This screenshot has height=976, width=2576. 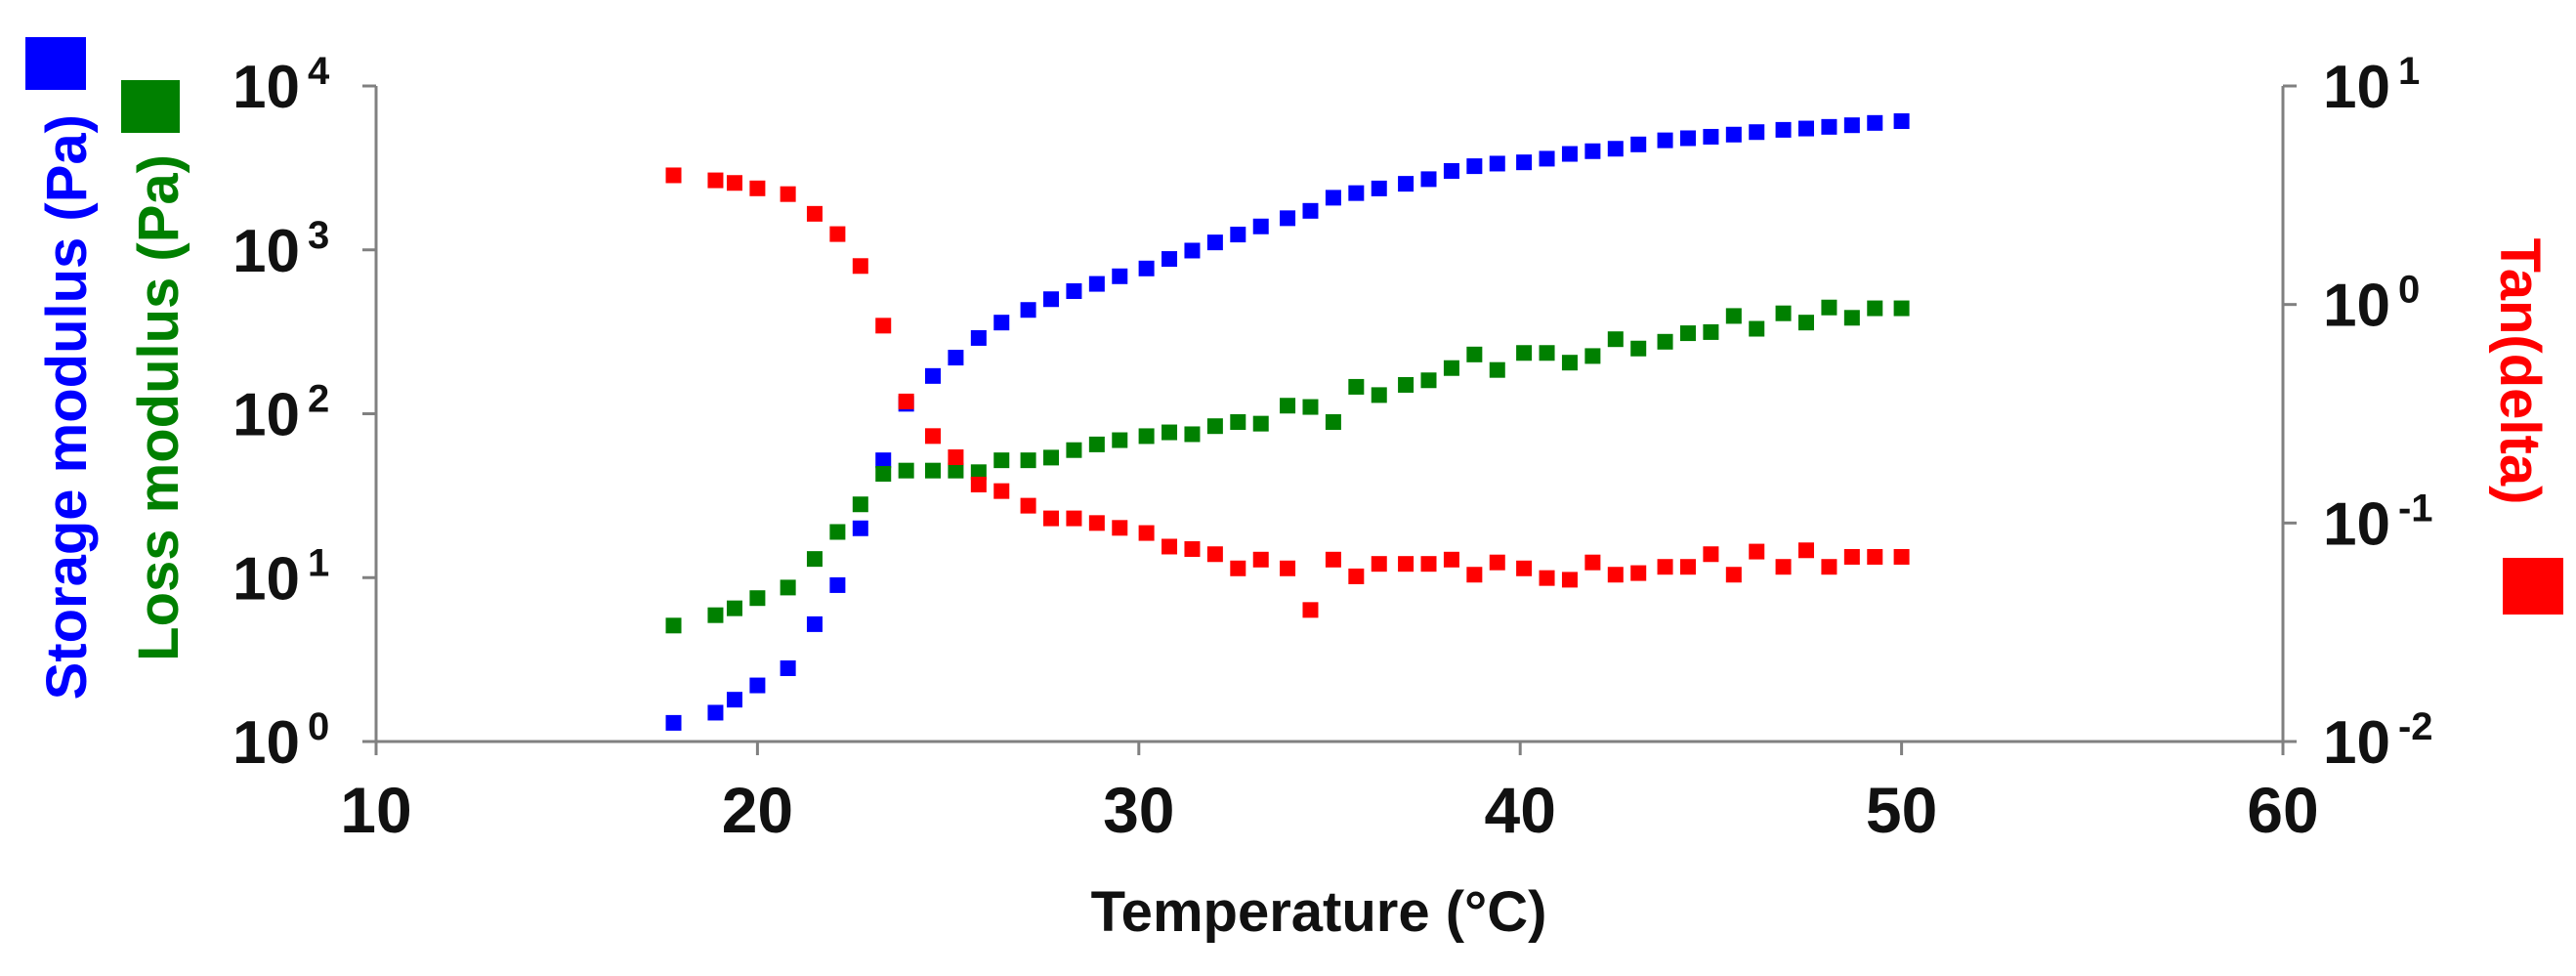 What do you see at coordinates (1138, 810) in the screenshot?
I see `x-tick-label: 30` at bounding box center [1138, 810].